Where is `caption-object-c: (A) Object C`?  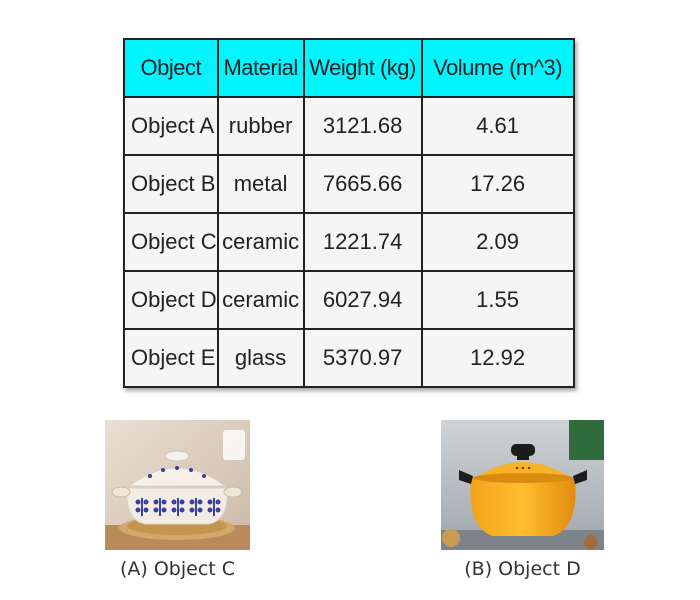 caption-object-c: (A) Object C is located at coordinates (177, 569).